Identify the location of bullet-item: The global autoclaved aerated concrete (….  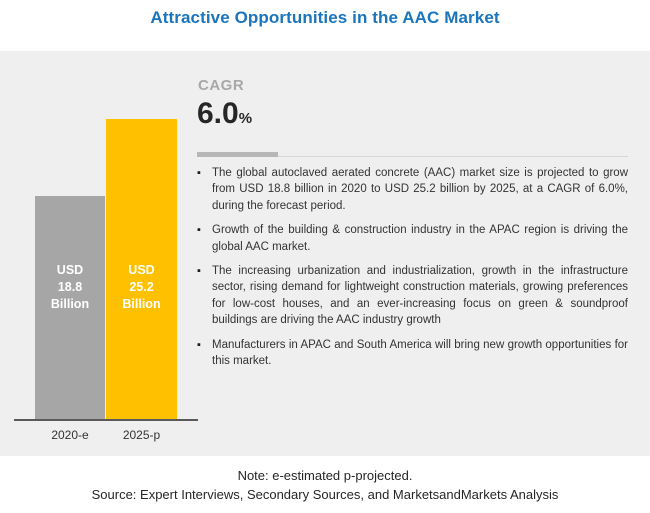
(412, 189).